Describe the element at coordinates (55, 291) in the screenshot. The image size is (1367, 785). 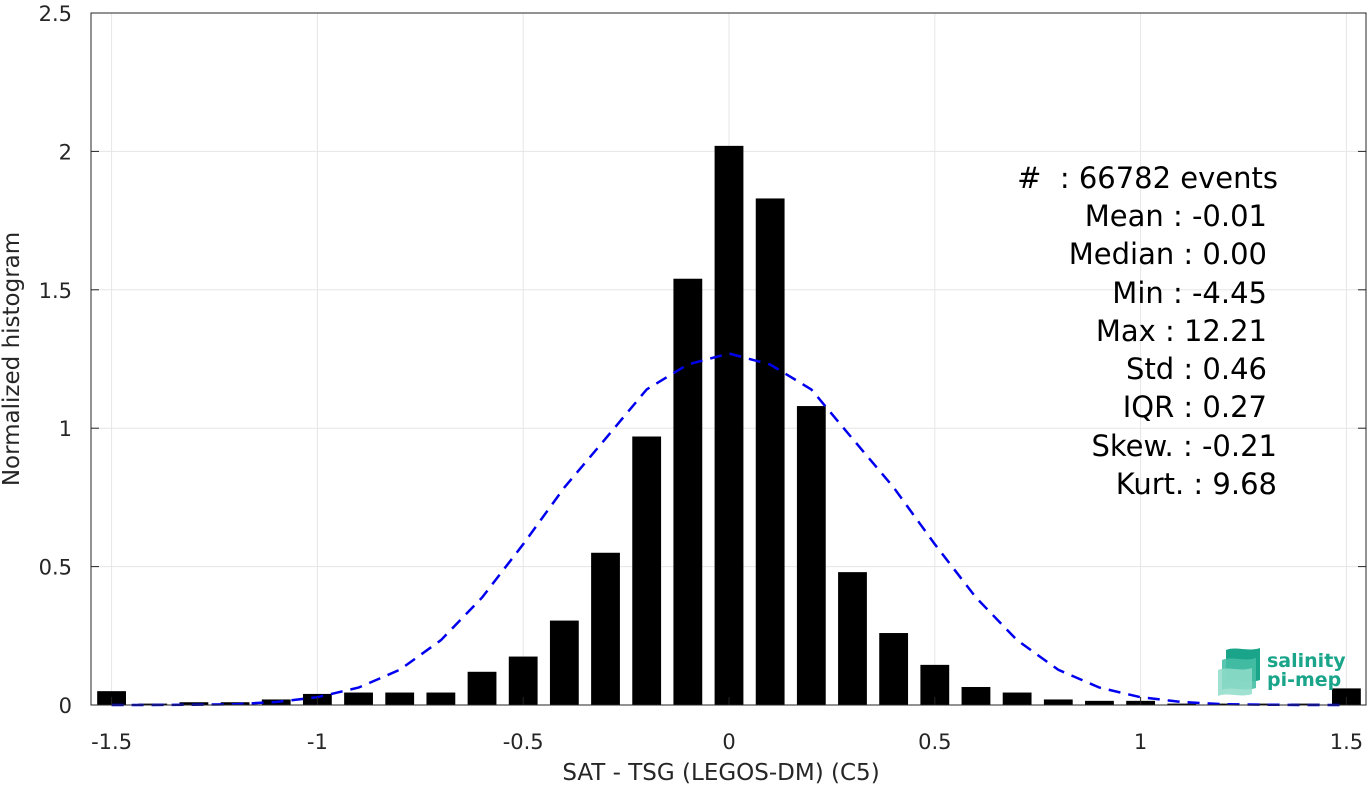
I see `y-tick-label: 1.5` at that location.